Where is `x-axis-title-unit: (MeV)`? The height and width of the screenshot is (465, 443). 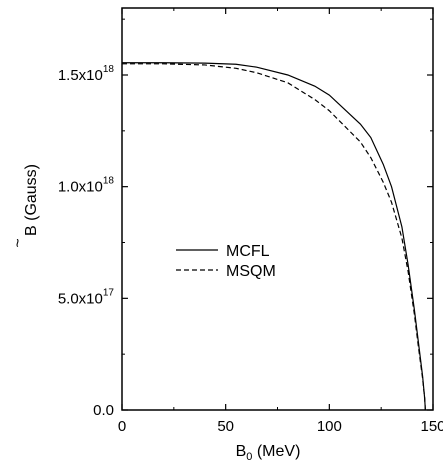 x-axis-title-unit: (MeV) is located at coordinates (276, 451).